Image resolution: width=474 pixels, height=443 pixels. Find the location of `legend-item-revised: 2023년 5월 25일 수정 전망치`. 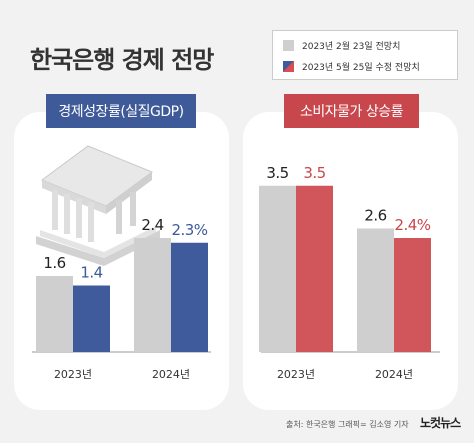

legend-item-revised: 2023년 5월 25일 수정 전망치 is located at coordinates (351, 66).